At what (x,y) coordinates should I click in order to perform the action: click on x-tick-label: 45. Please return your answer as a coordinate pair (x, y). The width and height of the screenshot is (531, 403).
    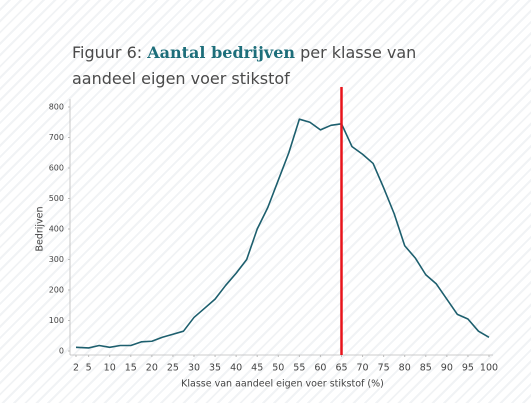
    Looking at the image, I should click on (257, 368).